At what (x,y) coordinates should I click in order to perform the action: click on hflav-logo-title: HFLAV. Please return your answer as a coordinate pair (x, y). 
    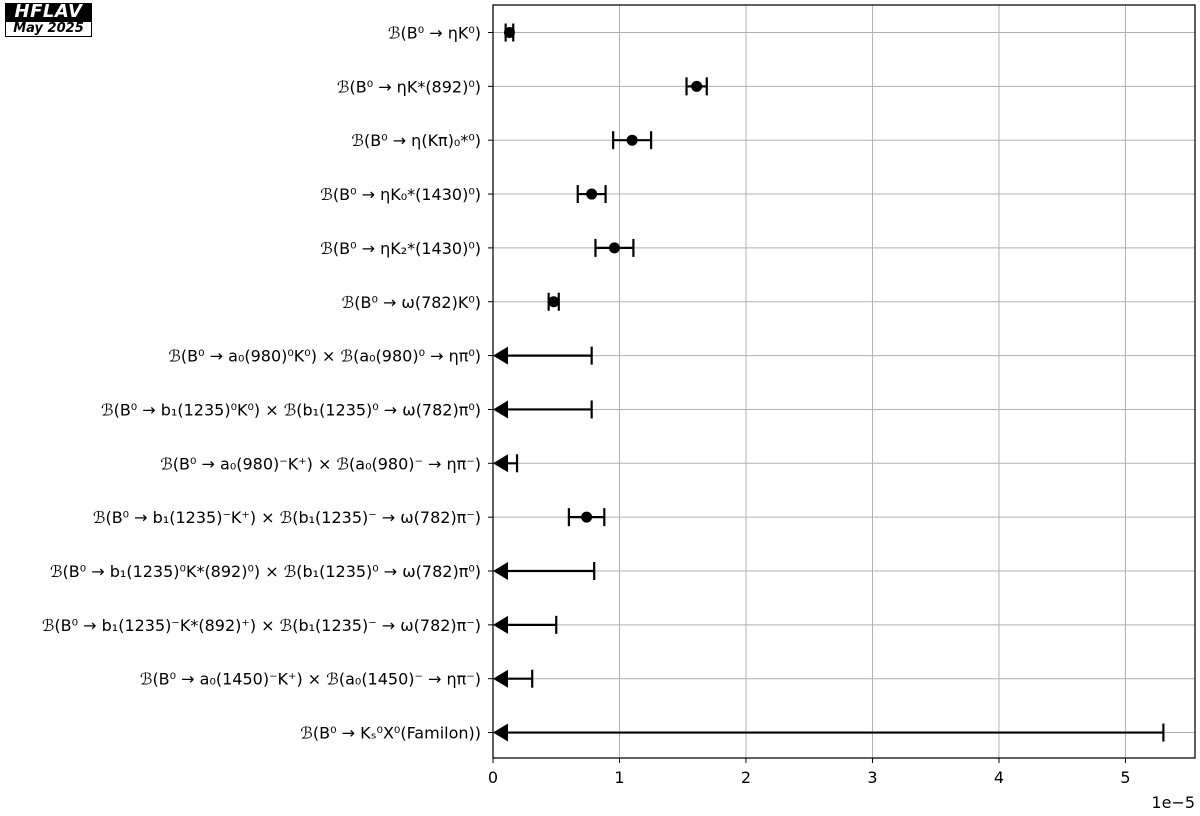
    Looking at the image, I should click on (48, 12).